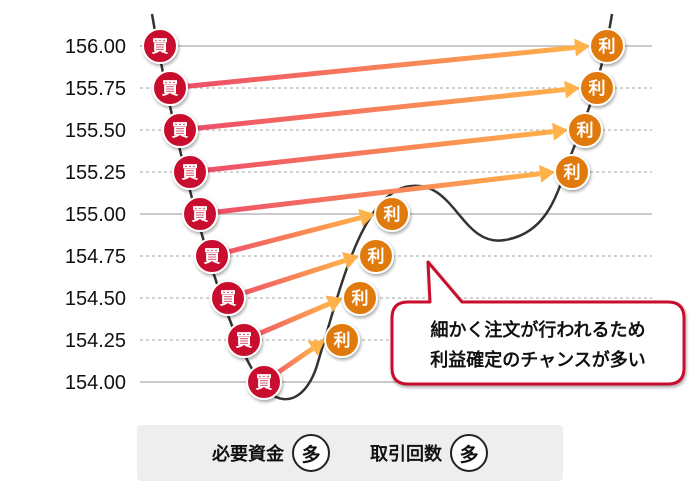 The image size is (700, 500). Describe the element at coordinates (537, 360) in the screenshot. I see `callout-text-line2: 利益確定のチャンスが多い` at that location.